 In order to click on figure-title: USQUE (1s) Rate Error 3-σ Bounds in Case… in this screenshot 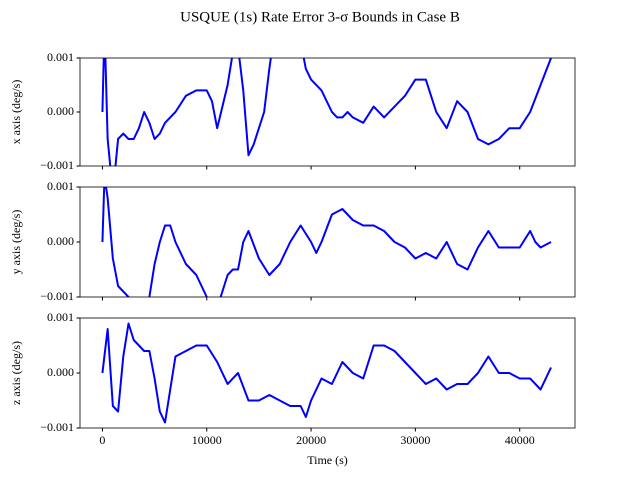, I will do `click(320, 17)`.